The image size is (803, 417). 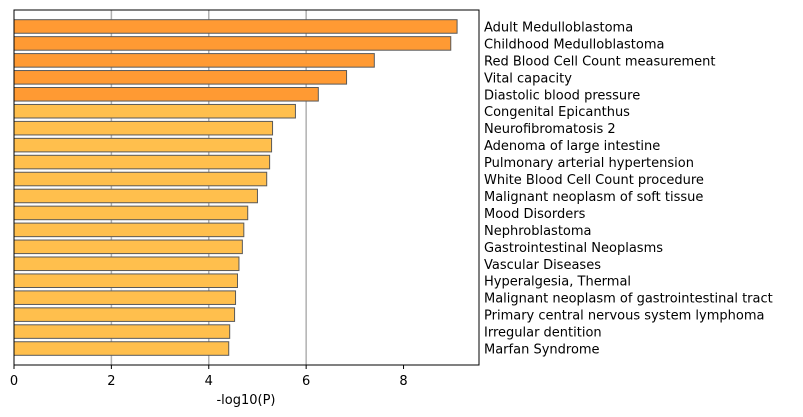 What do you see at coordinates (403, 381) in the screenshot?
I see `x-tick-label: 8` at bounding box center [403, 381].